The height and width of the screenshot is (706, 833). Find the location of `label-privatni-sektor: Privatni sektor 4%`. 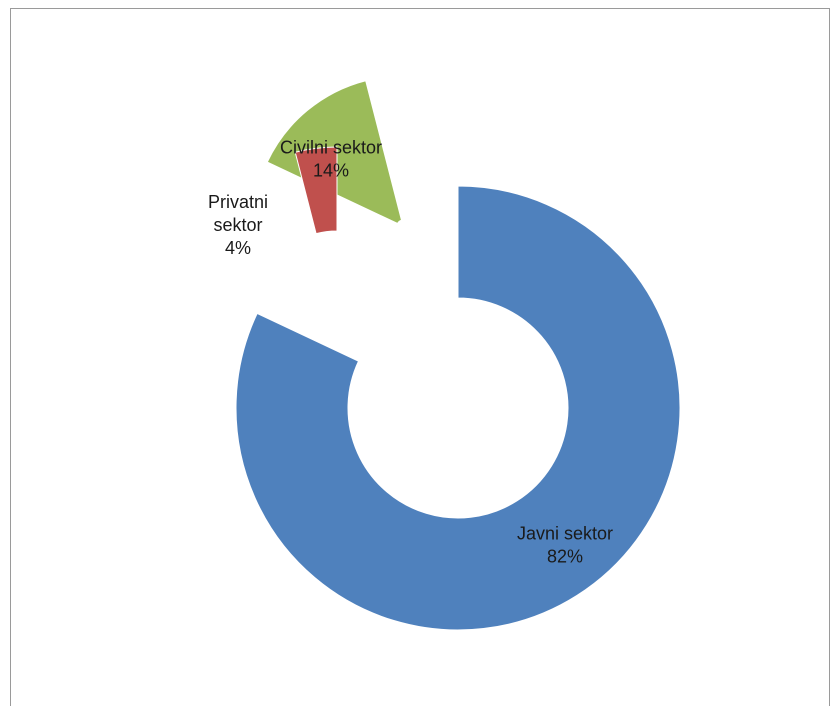

label-privatni-sektor: Privatni sektor 4% is located at coordinates (238, 225).